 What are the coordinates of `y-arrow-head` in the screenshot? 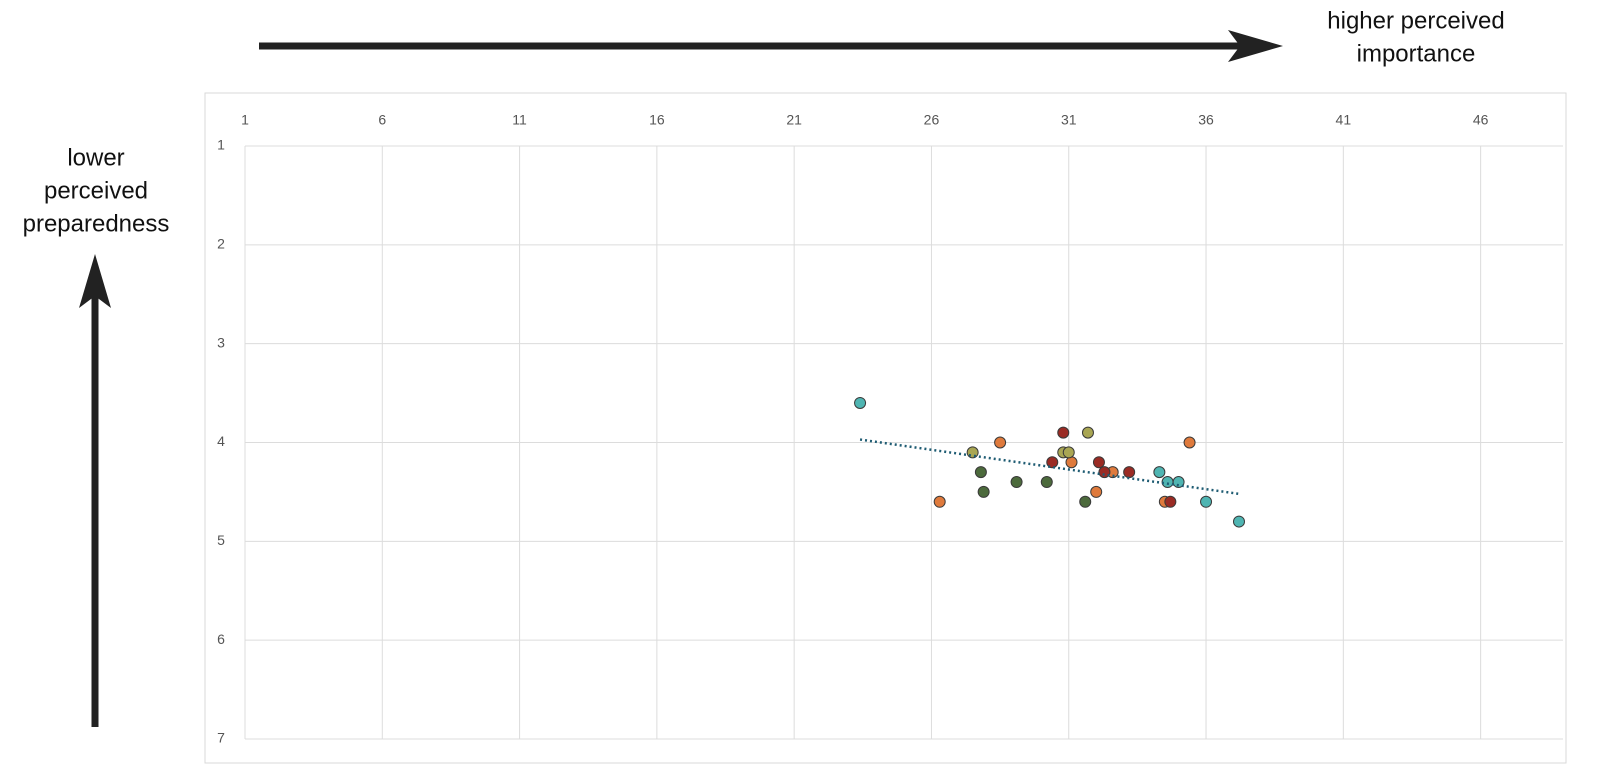 It's located at (95, 281).